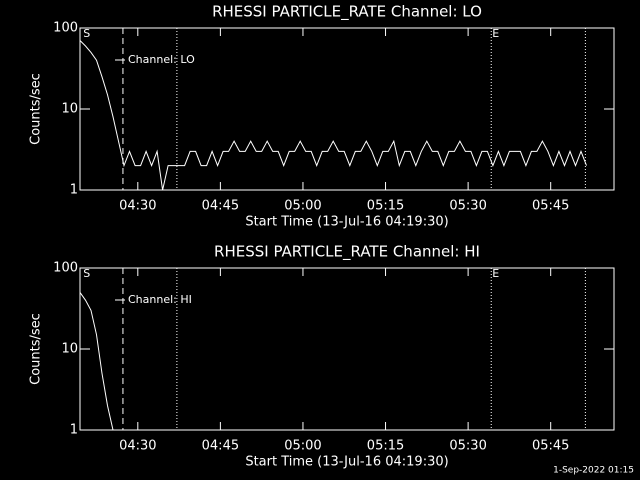 This screenshot has width=640, height=480. Describe the element at coordinates (347, 12) in the screenshot. I see `chart-title: RHESSI PARTICLE_RATE Channel: LO` at that location.